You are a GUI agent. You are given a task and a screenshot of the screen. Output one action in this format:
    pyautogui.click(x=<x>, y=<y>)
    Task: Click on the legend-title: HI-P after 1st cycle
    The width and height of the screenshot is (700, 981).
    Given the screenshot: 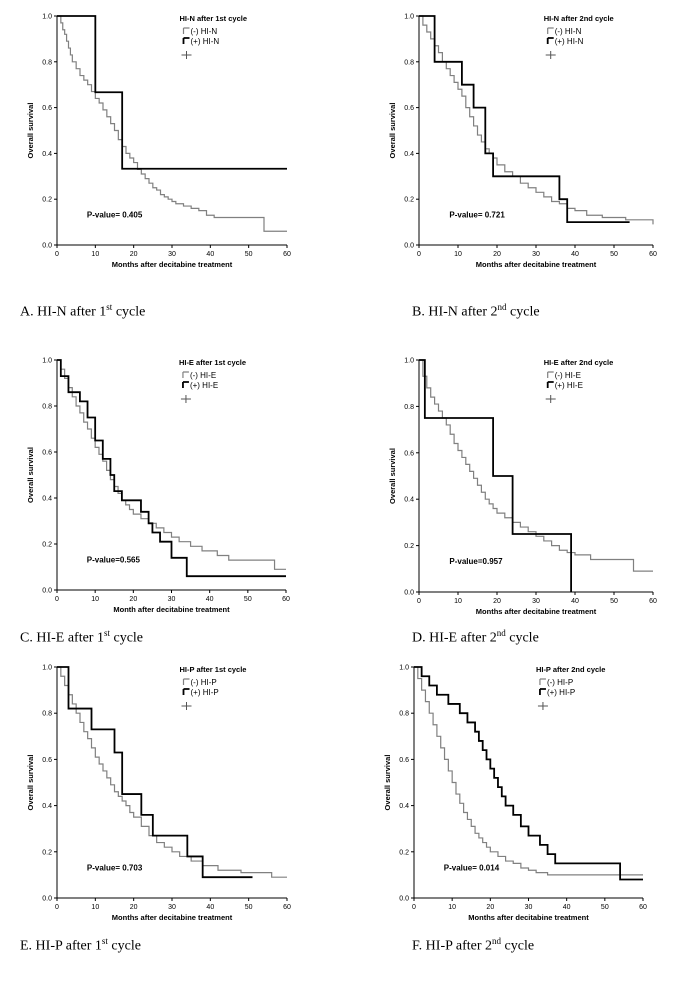 What is the action you would take?
    pyautogui.click(x=213, y=669)
    